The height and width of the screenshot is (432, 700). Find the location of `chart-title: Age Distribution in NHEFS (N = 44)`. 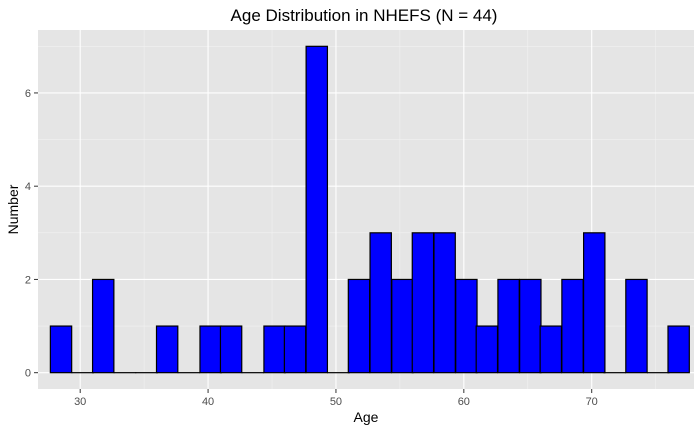

chart-title: Age Distribution in NHEFS (N = 44) is located at coordinates (364, 15).